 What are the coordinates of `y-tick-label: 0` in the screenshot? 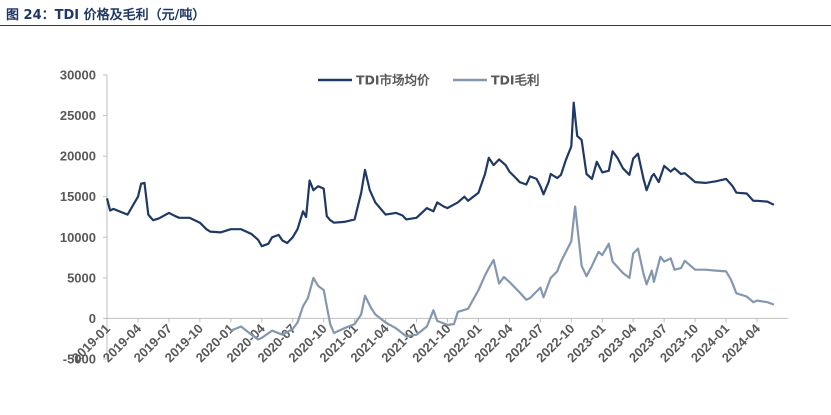 It's located at (92, 318).